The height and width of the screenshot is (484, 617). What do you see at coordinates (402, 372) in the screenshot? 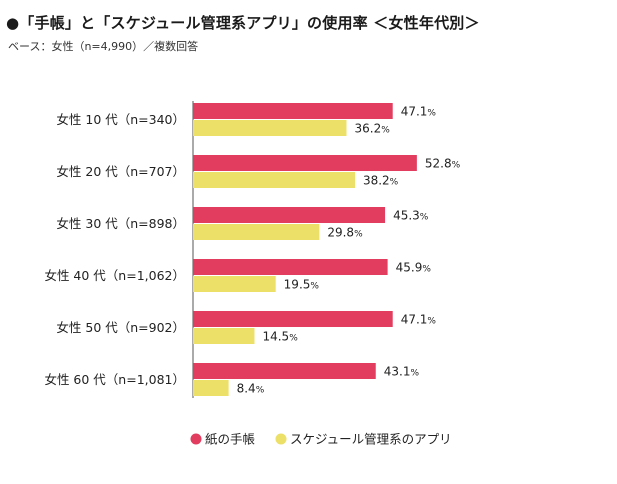
I see `data-label: 43.1%` at bounding box center [402, 372].